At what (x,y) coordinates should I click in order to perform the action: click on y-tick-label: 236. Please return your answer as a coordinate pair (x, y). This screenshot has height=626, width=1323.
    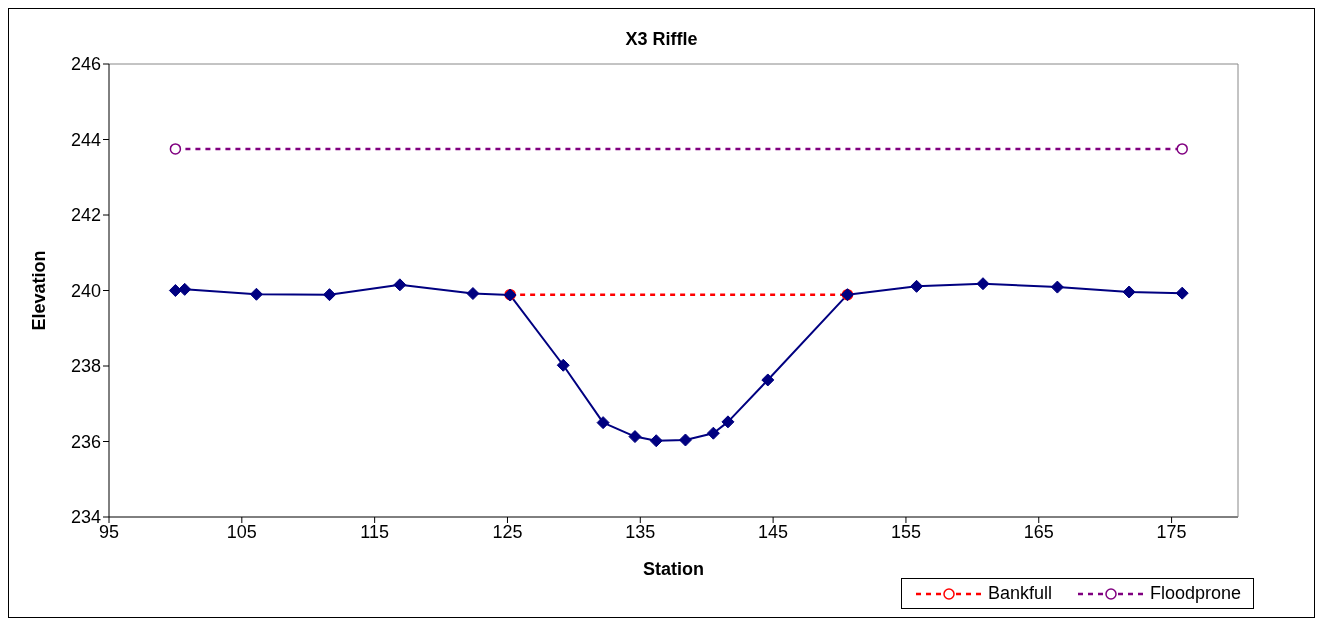
    Looking at the image, I should click on (85, 441).